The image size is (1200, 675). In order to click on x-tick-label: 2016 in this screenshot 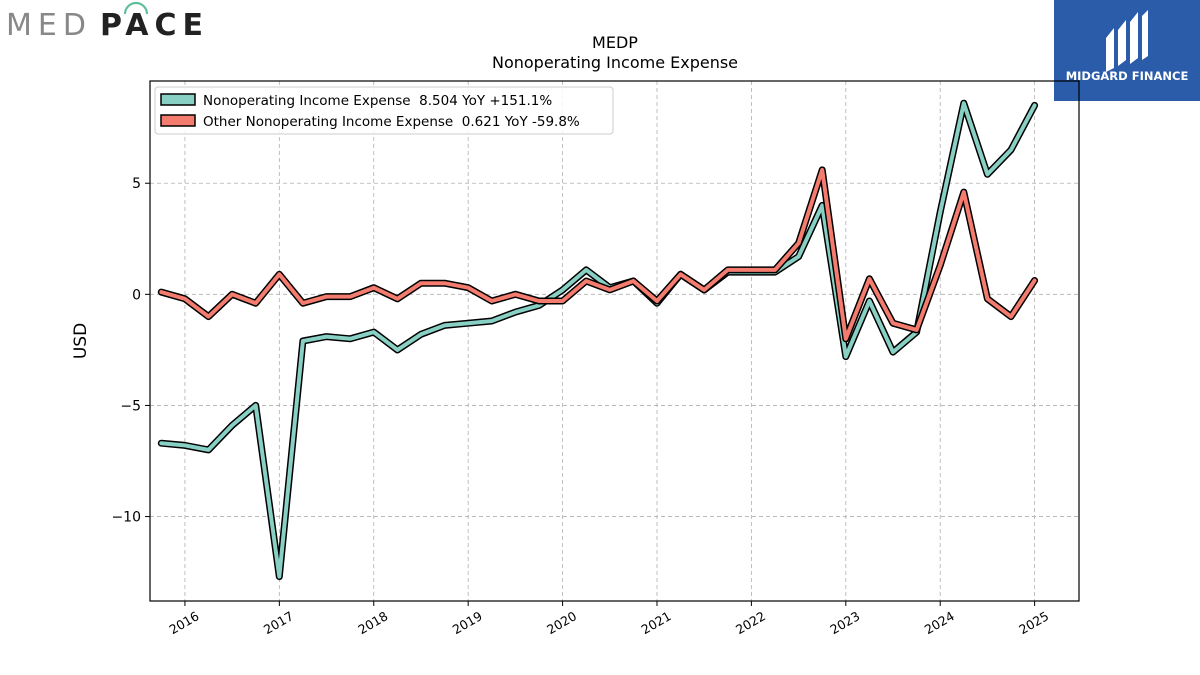, I will do `click(184, 622)`.